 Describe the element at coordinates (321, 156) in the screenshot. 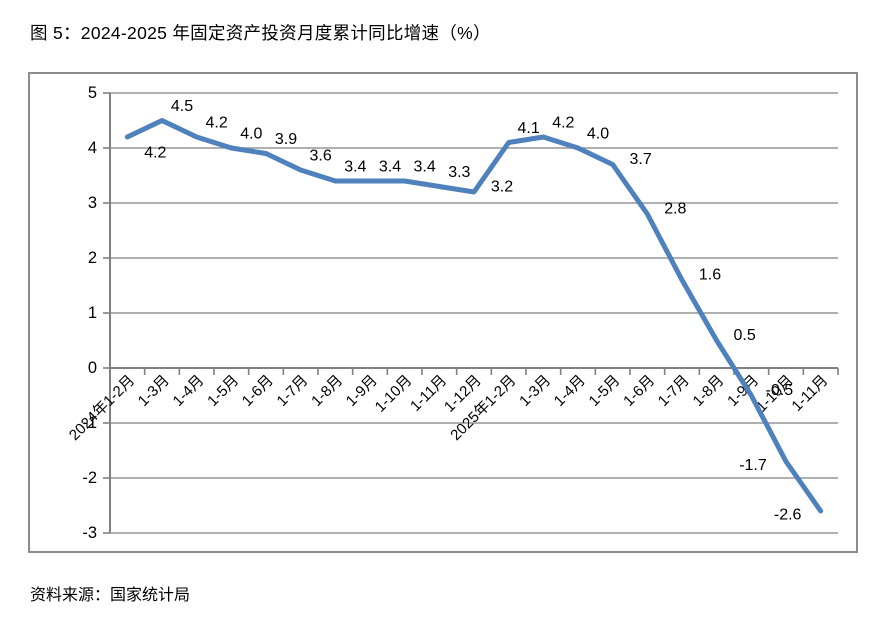

I see `data-label: 3.6` at that location.